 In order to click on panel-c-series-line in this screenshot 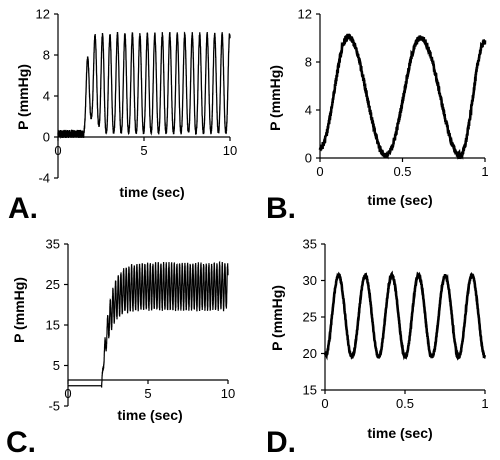, I will do `click(148, 324)`.